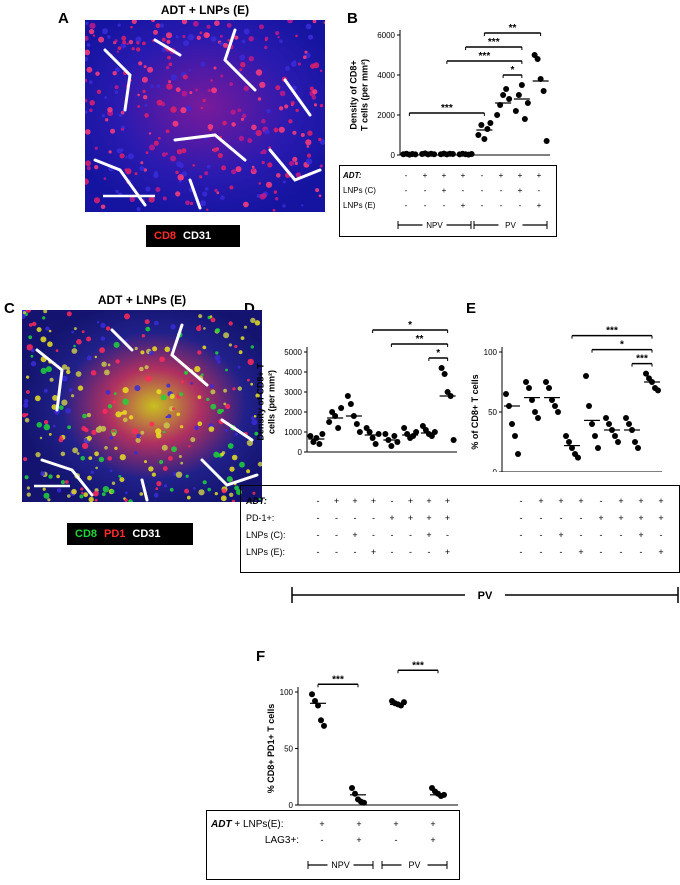 The height and width of the screenshot is (885, 680). I want to click on group-label: PV, so click(414, 865).